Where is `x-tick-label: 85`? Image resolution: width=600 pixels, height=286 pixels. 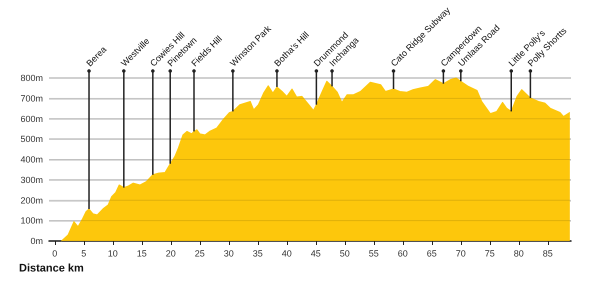
x-tick-label: 85 is located at coordinates (547, 253).